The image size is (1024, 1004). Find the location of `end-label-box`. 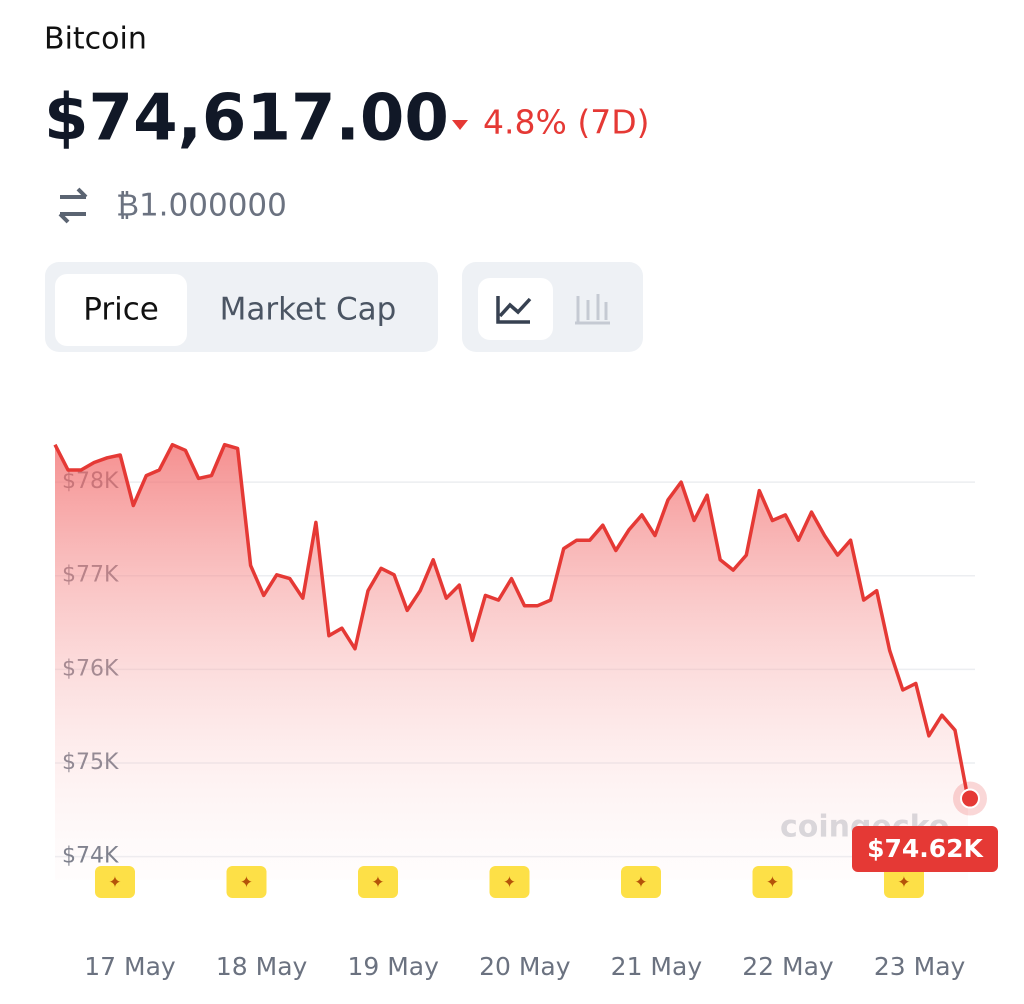

end-label-box is located at coordinates (925, 849).